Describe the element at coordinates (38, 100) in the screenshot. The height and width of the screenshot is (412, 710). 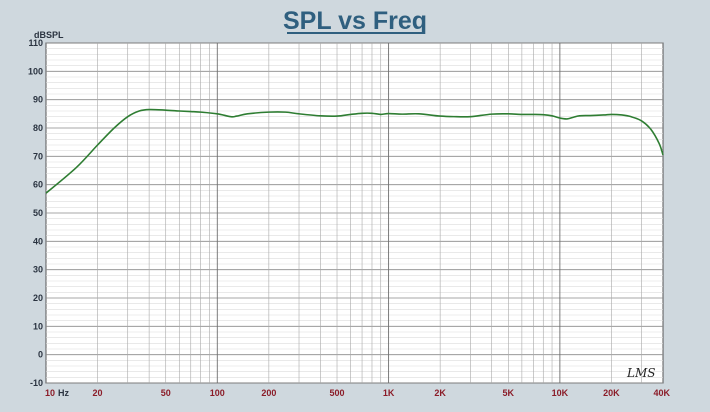
I see `y-tick-label: 90` at that location.